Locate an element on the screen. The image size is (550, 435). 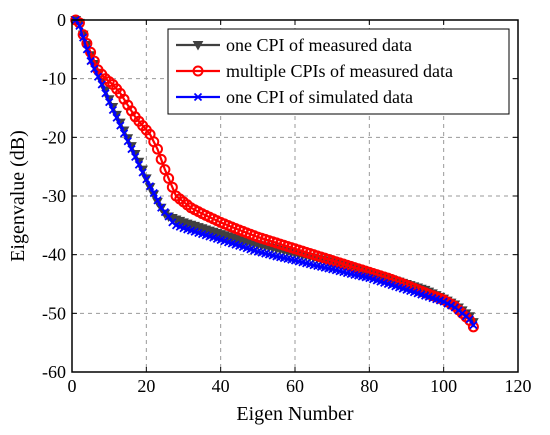
x-tick-label: 20 is located at coordinates (146, 386).